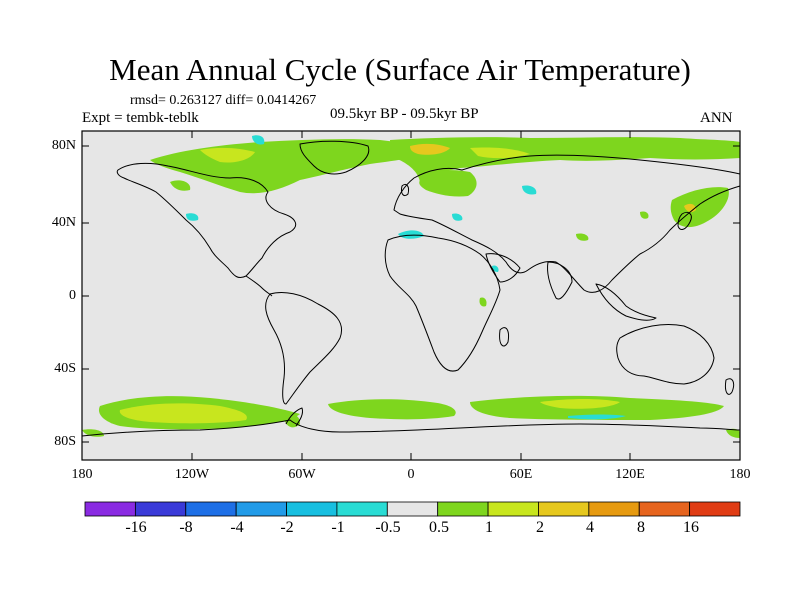  I want to click on colorbar-label: -8, so click(186, 527).